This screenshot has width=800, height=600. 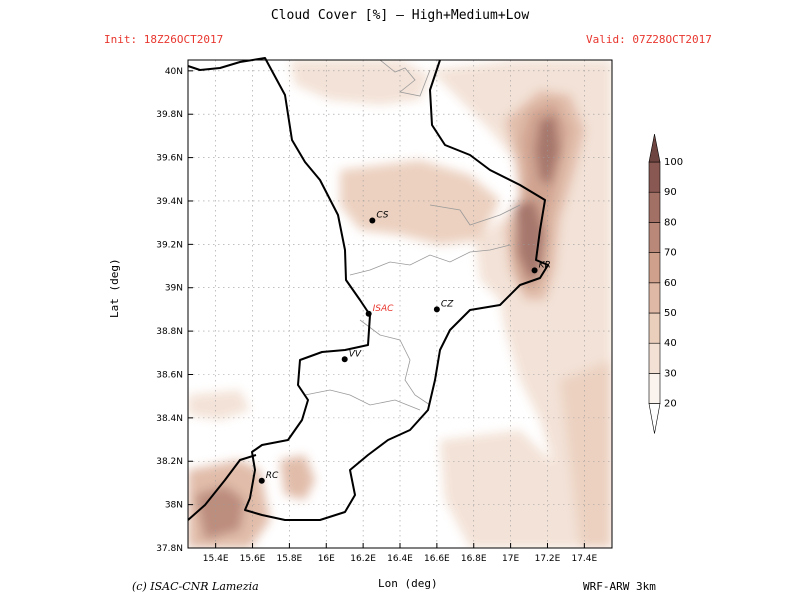 What do you see at coordinates (670, 373) in the screenshot?
I see `colorbar-label: 30` at bounding box center [670, 373].